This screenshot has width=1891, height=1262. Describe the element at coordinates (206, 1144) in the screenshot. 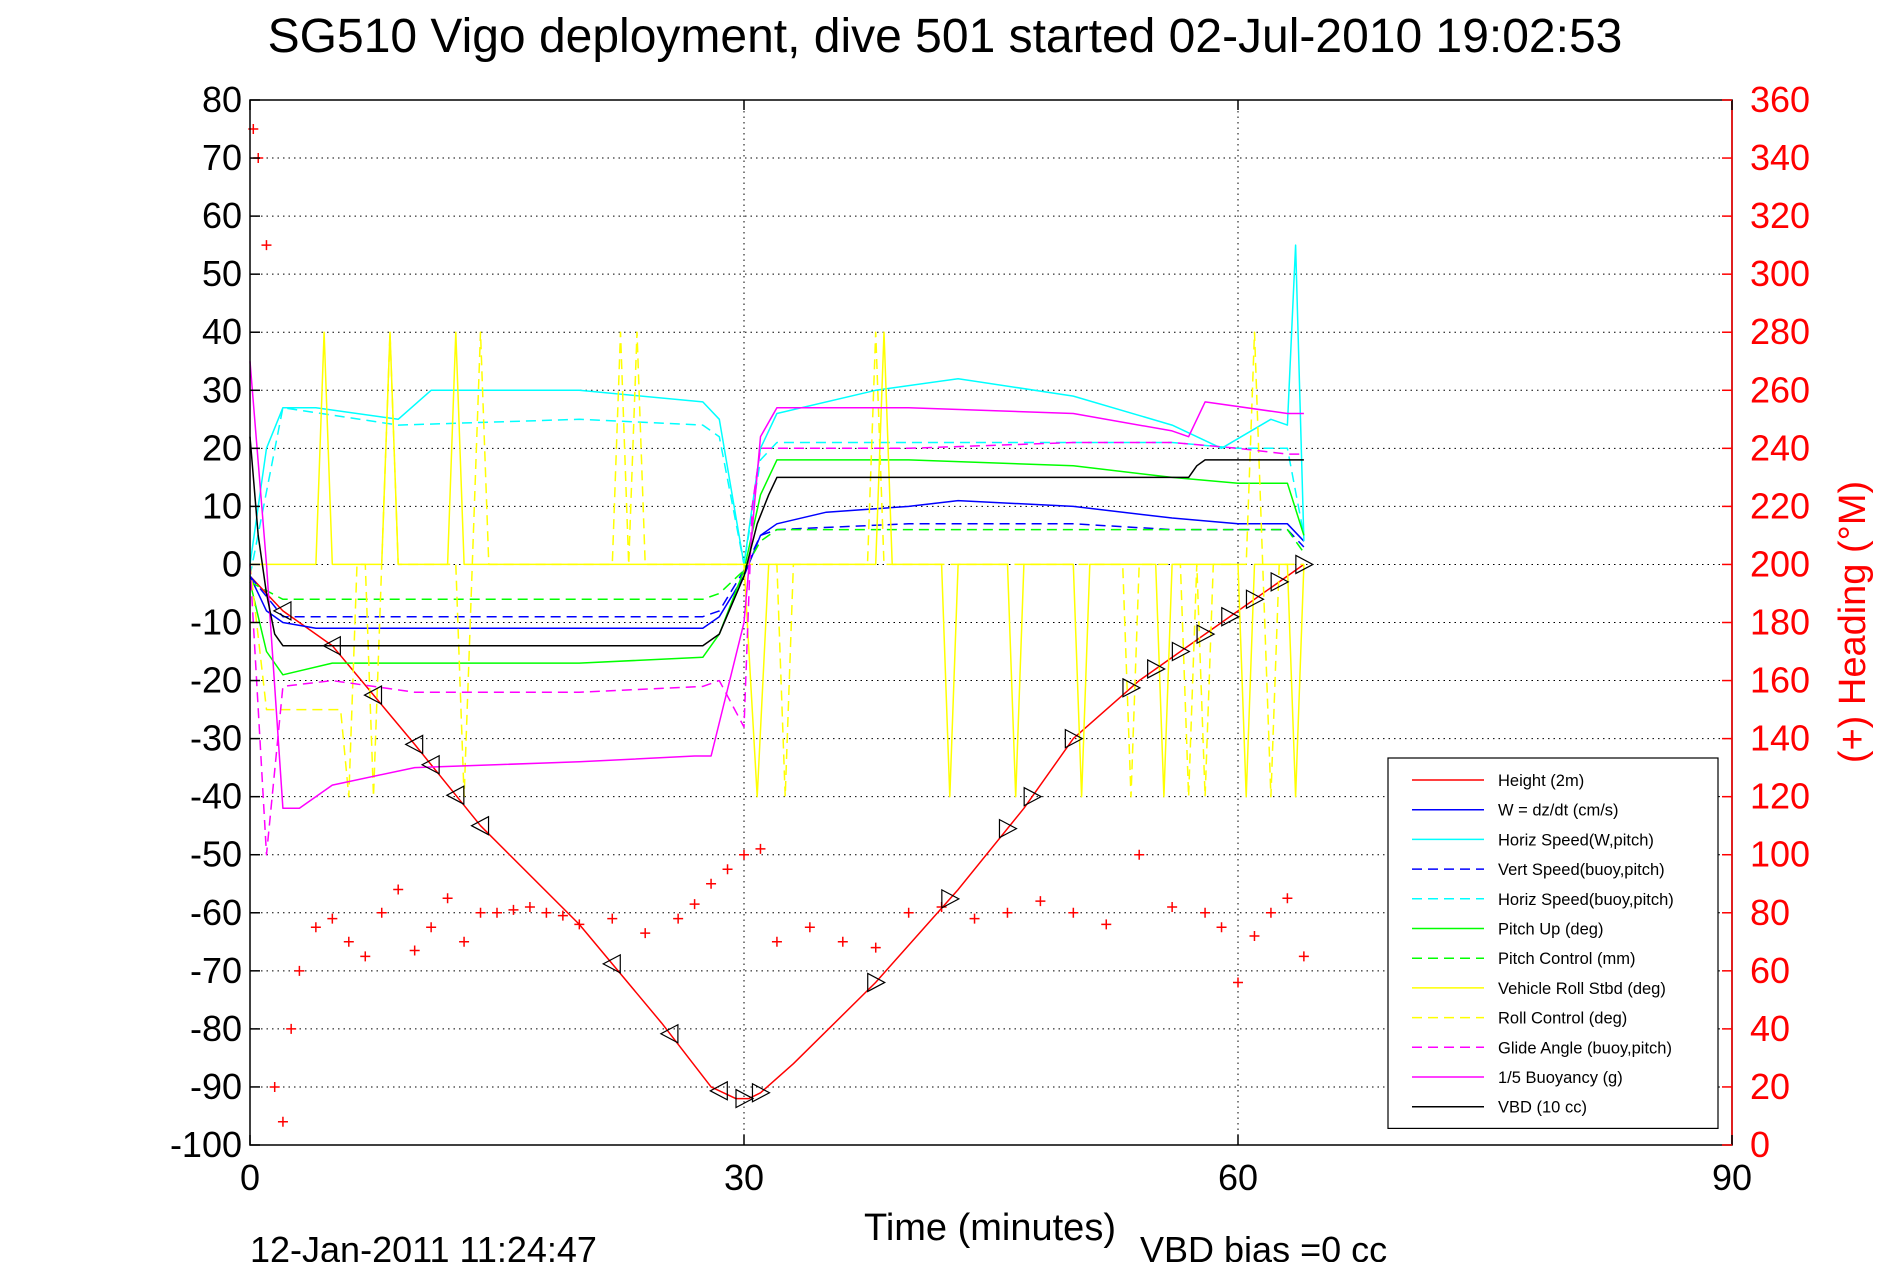

I see `y-tick-label: -100` at that location.